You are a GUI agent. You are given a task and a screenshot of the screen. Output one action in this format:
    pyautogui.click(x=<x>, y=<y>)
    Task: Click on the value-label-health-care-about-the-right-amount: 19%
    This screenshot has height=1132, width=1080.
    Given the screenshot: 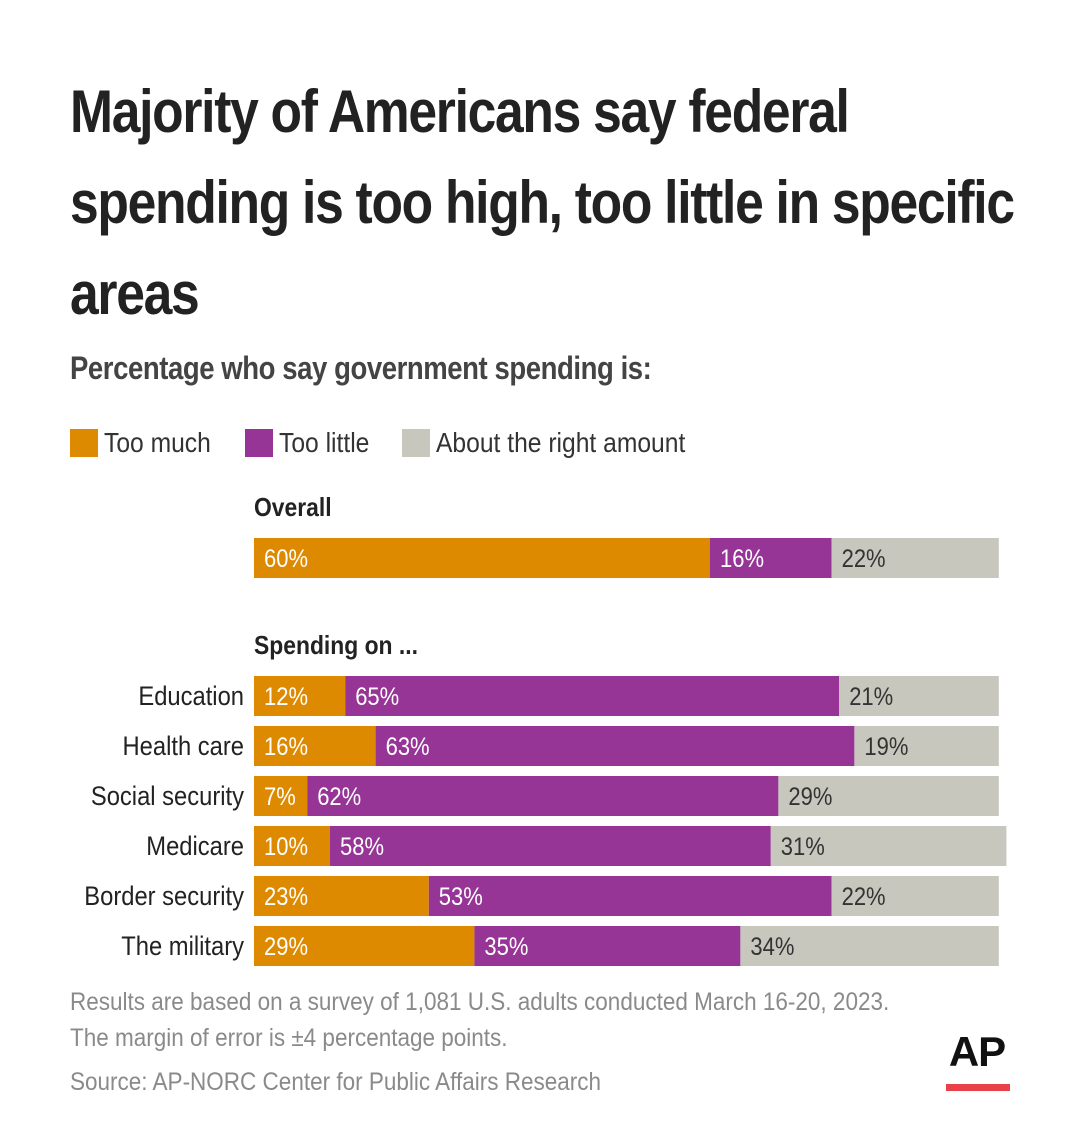 What is the action you would take?
    pyautogui.click(x=886, y=747)
    